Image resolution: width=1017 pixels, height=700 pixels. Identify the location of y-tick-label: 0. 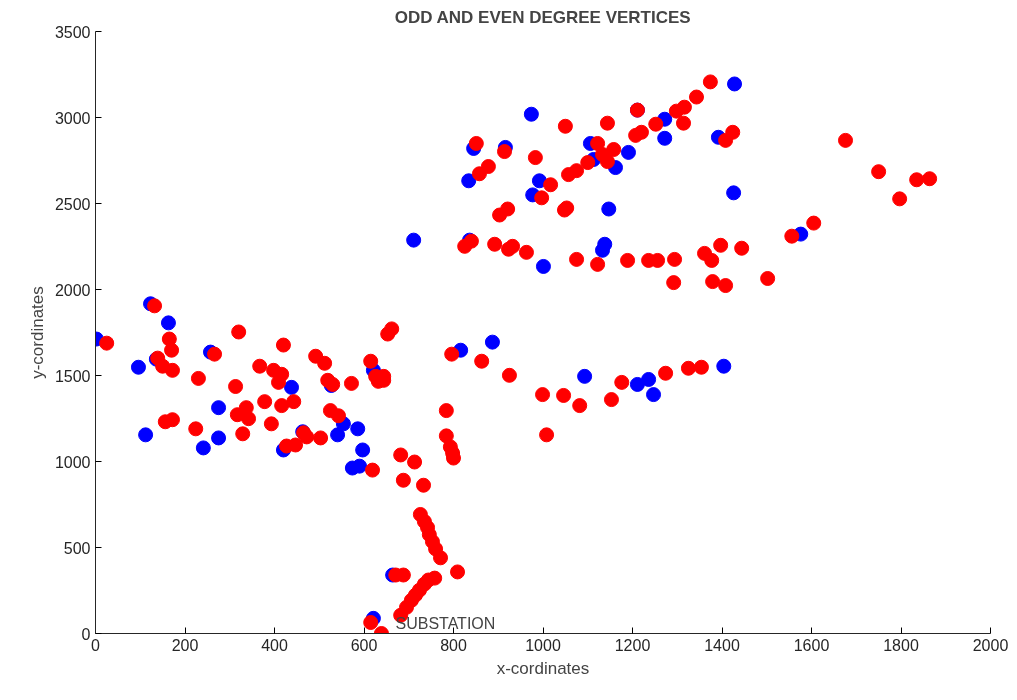
(86, 634).